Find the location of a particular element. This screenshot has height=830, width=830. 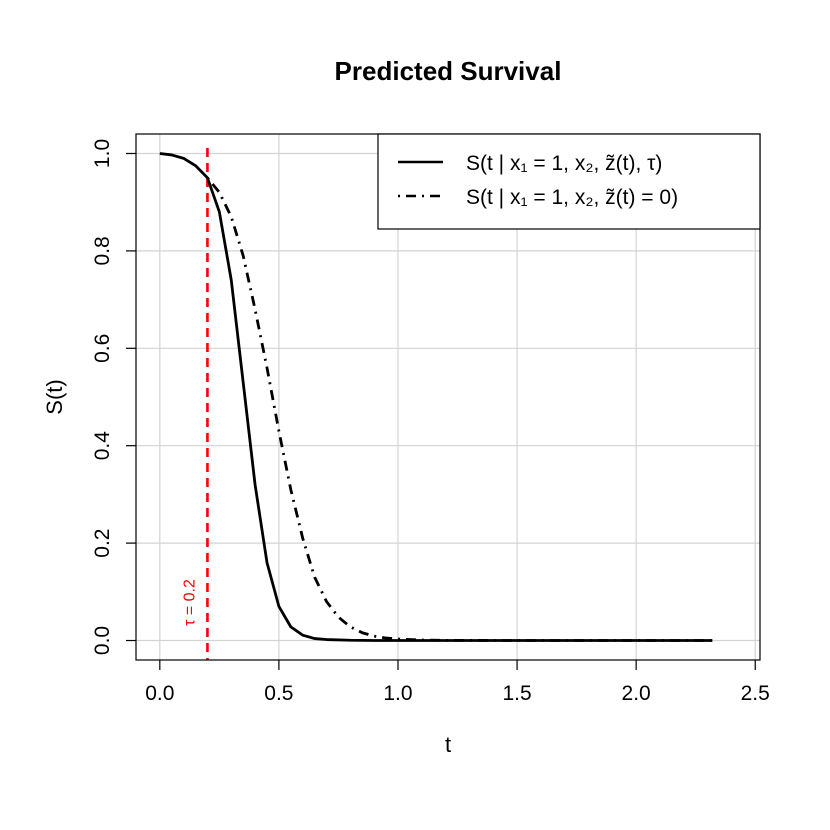

legend-box is located at coordinates (569, 181).